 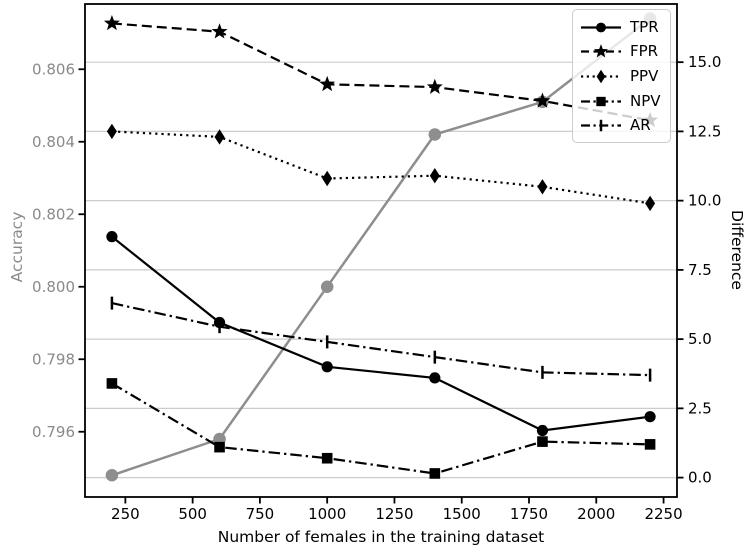 What do you see at coordinates (663, 514) in the screenshot?
I see `x-tick-label: 2250` at bounding box center [663, 514].